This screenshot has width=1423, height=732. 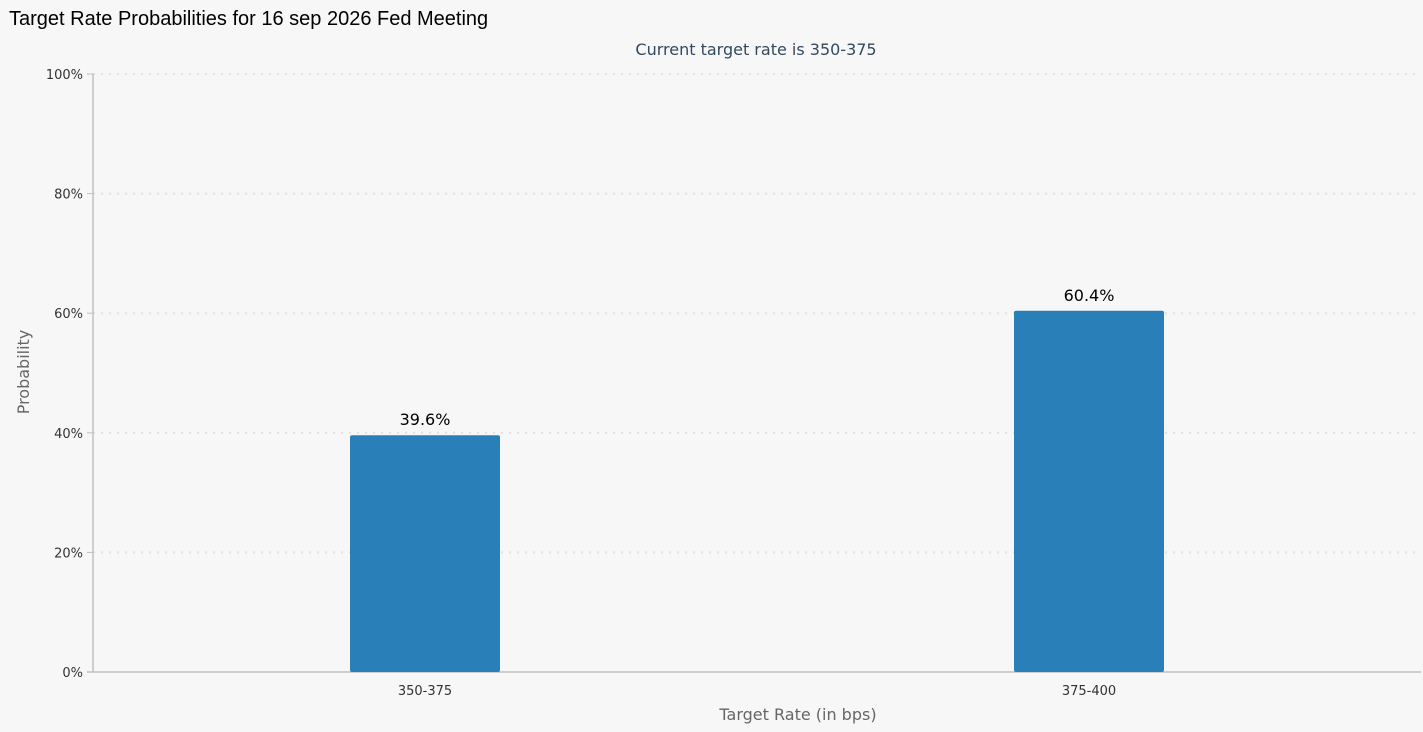 I want to click on y-tick-label: 40%, so click(x=68, y=434).